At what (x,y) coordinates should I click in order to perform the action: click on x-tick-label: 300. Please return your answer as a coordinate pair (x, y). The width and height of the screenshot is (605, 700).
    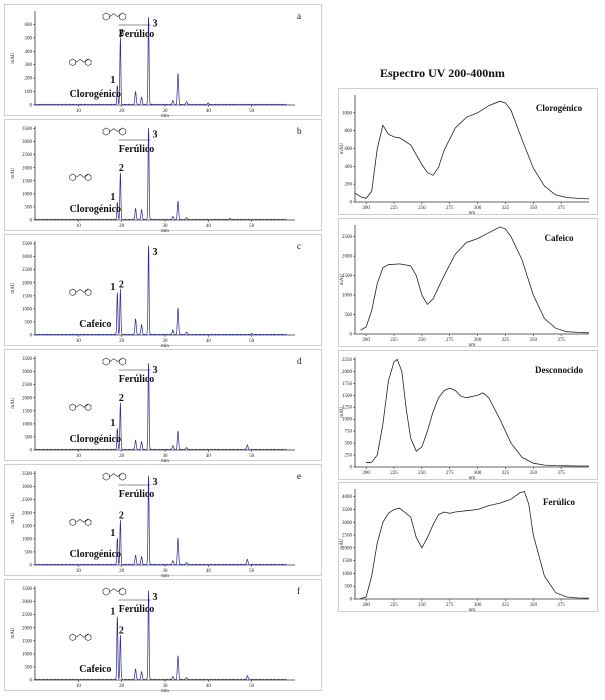
    Looking at the image, I should click on (478, 208).